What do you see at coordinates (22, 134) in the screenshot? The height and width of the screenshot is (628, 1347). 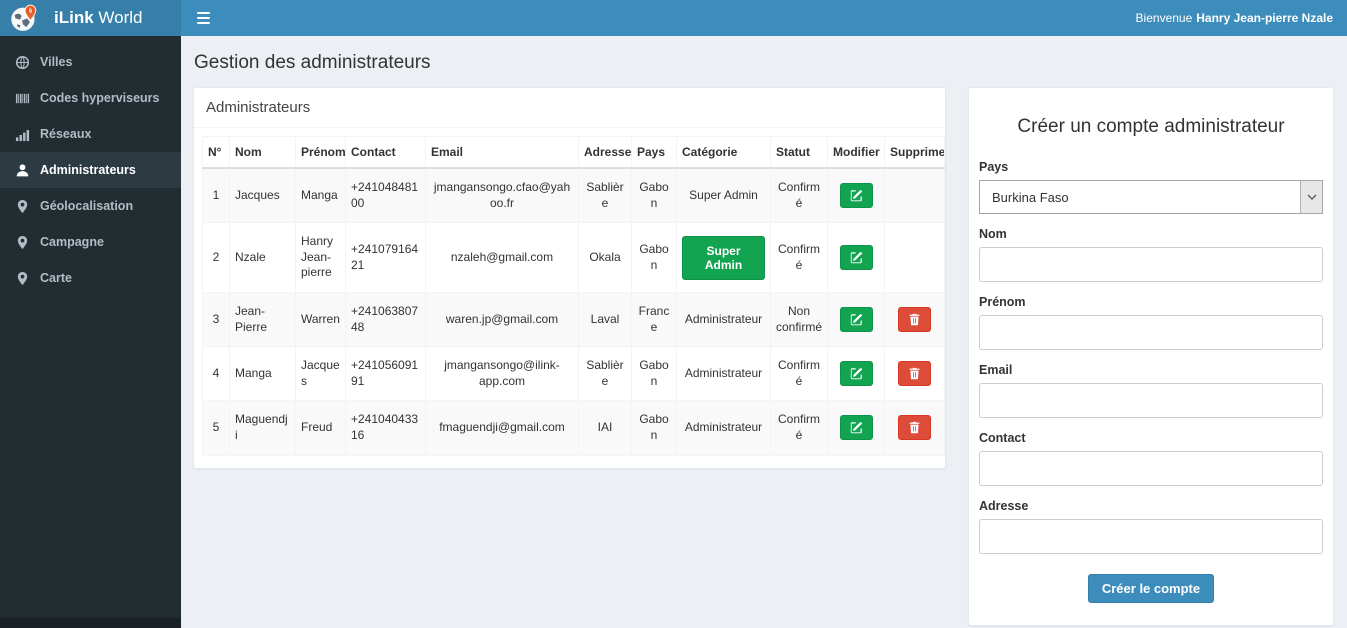 I see `signal-bars-icon` at bounding box center [22, 134].